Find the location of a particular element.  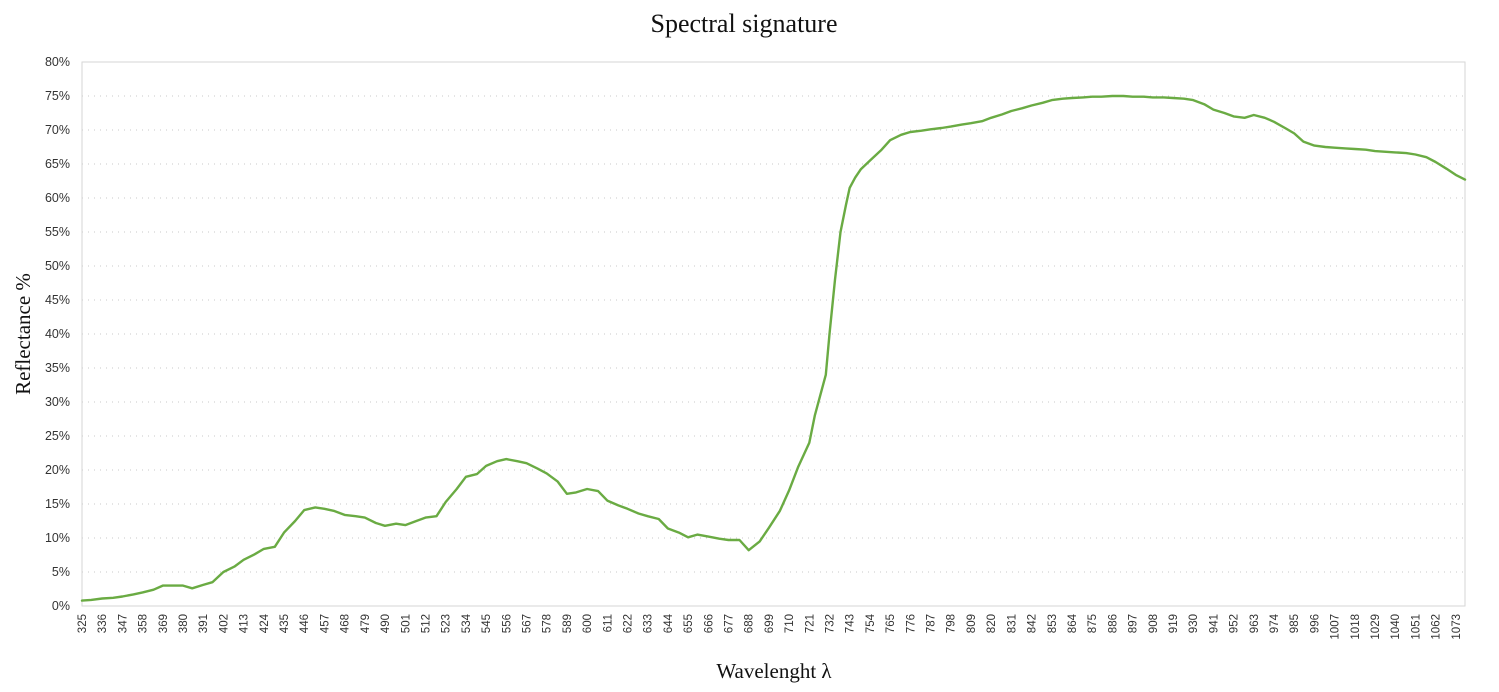

x-tick-label: 963 is located at coordinates (1255, 623).